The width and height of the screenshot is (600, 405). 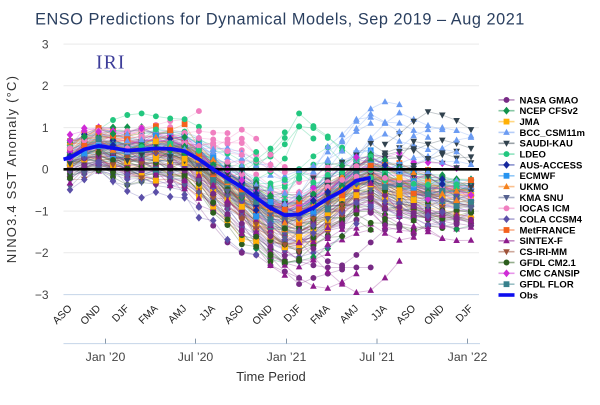 What do you see at coordinates (545, 209) in the screenshot?
I see `svg-text: IOCAS ICM` at bounding box center [545, 209].